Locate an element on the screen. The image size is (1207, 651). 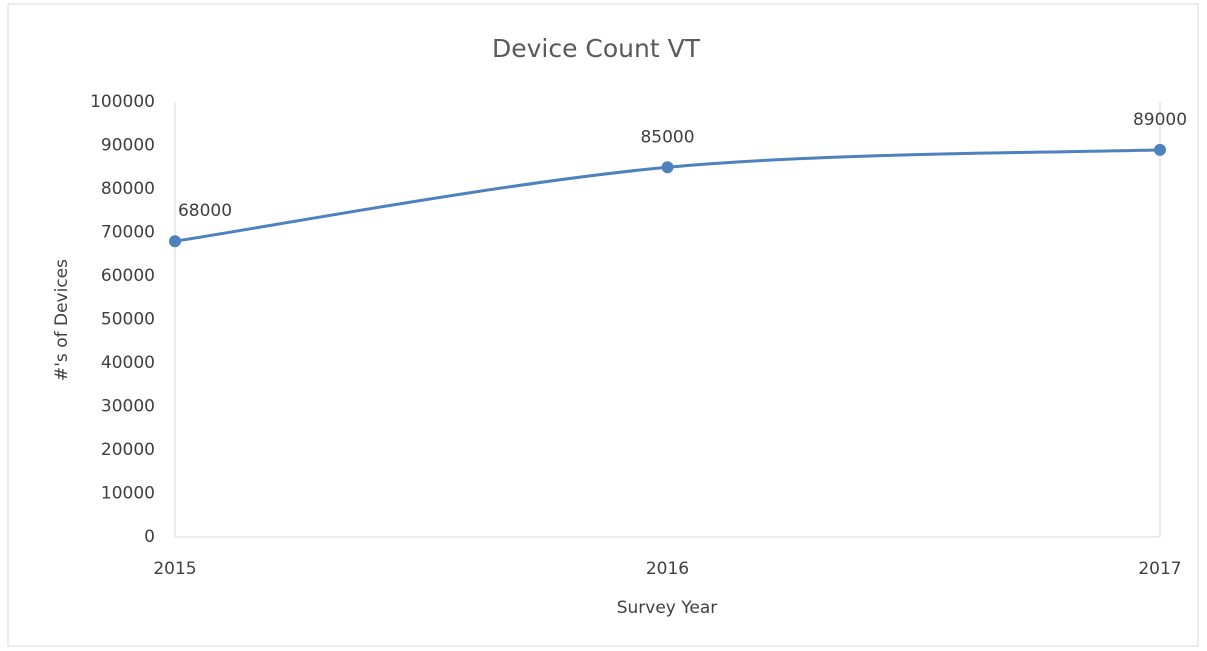
y-tick-label: 90000 is located at coordinates (128, 146).